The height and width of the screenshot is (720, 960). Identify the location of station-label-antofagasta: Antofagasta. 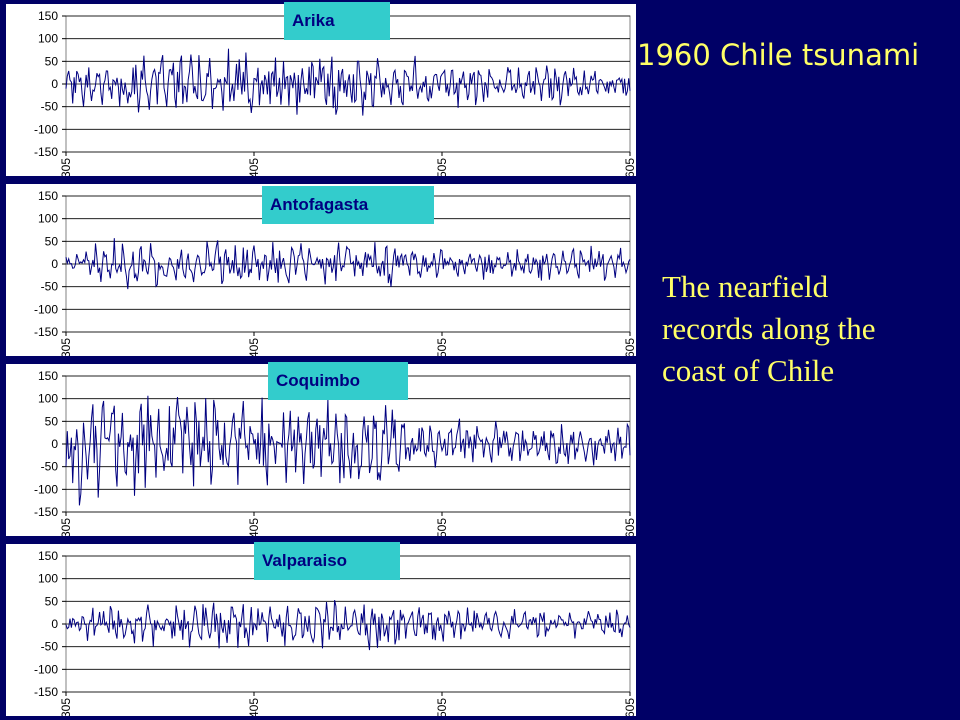
(348, 205).